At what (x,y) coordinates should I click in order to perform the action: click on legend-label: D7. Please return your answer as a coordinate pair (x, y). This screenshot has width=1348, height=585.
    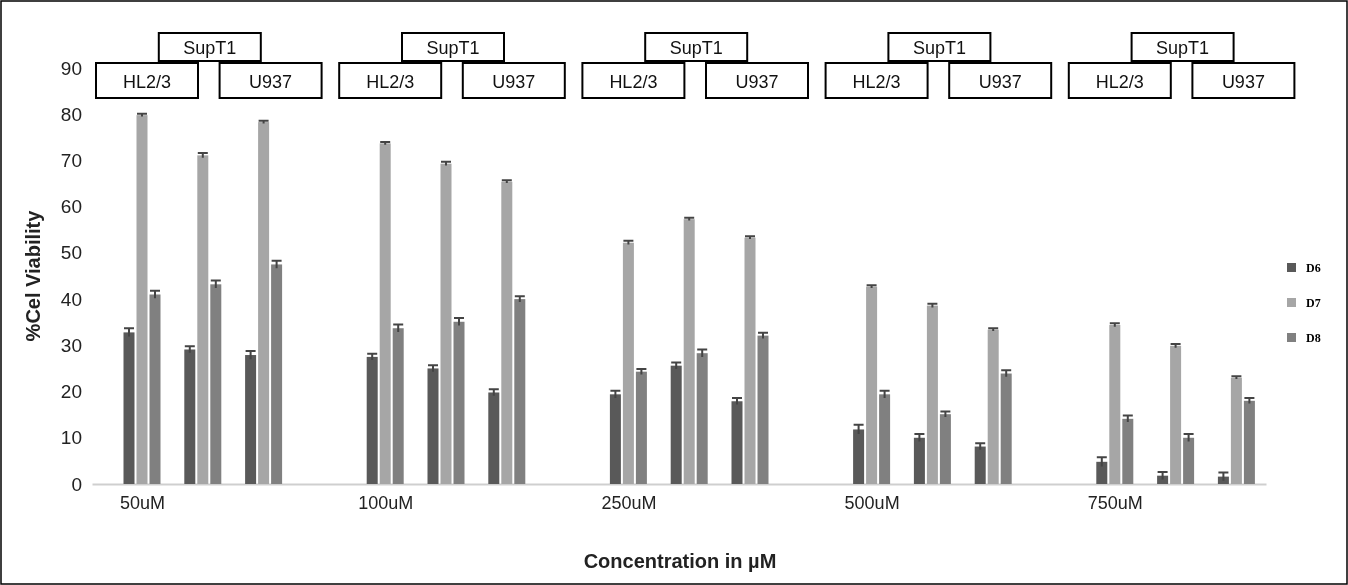
    Looking at the image, I should click on (1313, 303).